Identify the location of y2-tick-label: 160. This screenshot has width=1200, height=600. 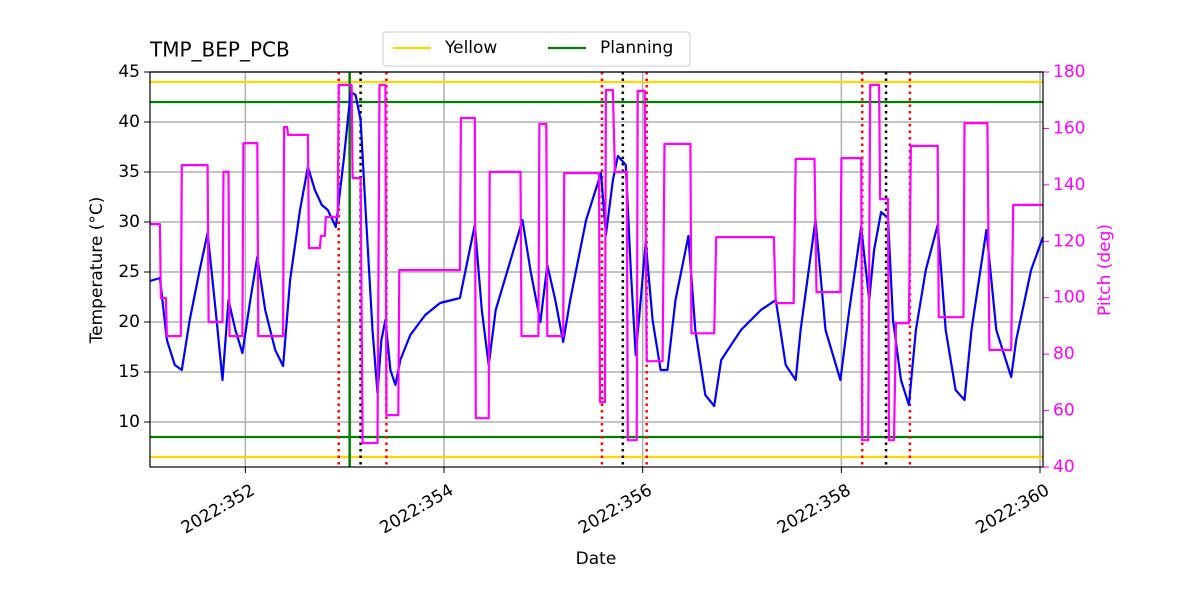
(1069, 128).